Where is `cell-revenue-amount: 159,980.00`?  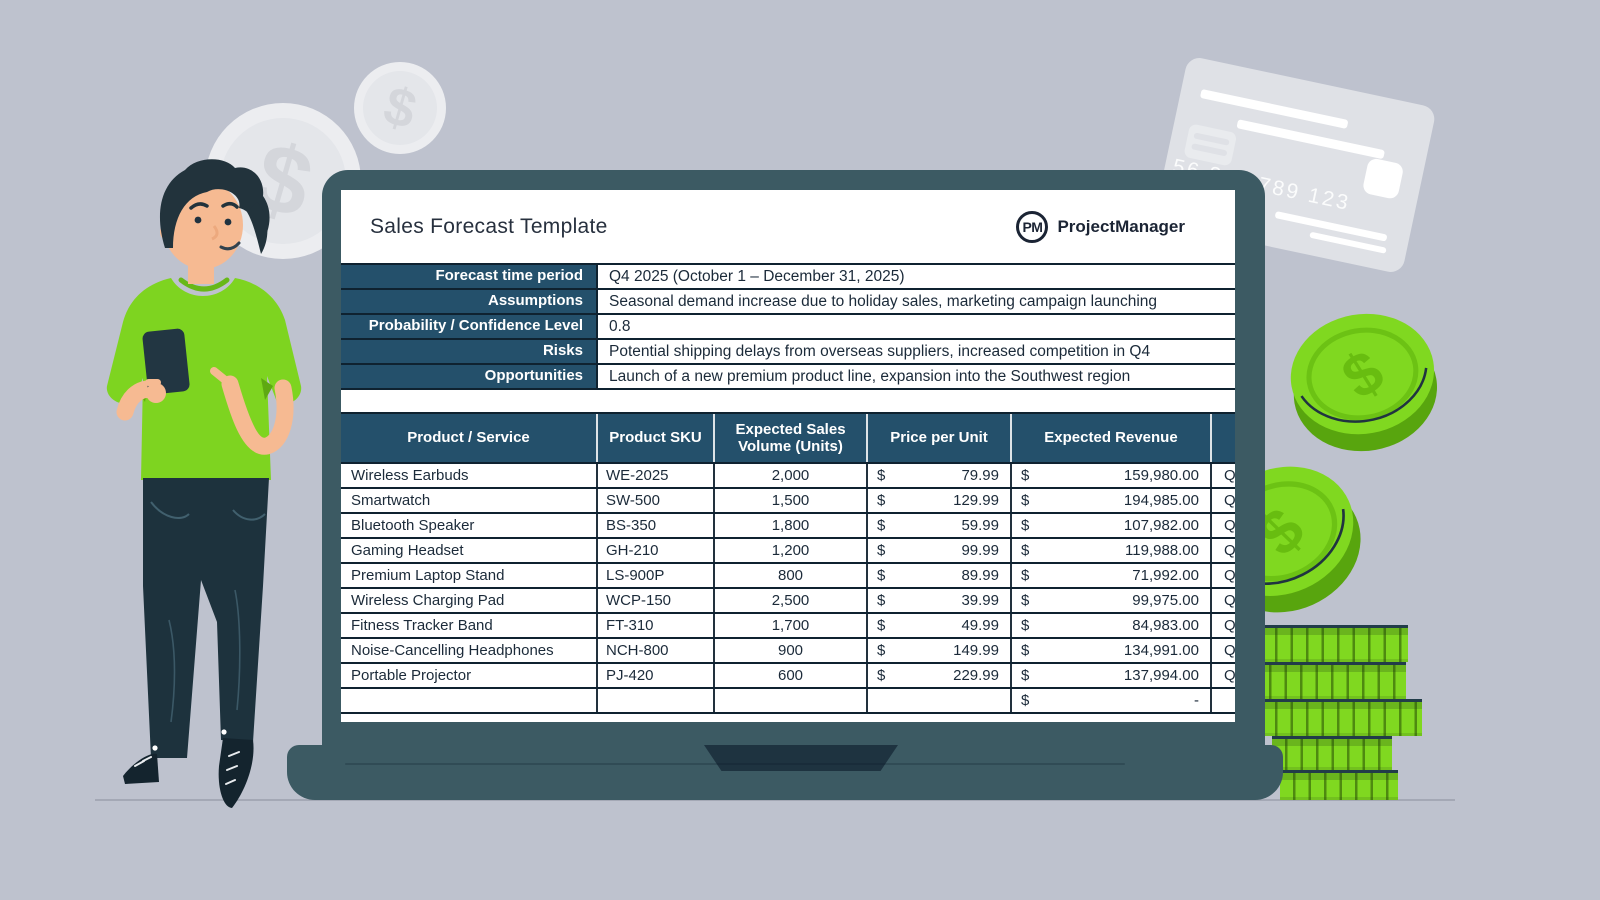 cell-revenue-amount: 159,980.00 is located at coordinates (1161, 475).